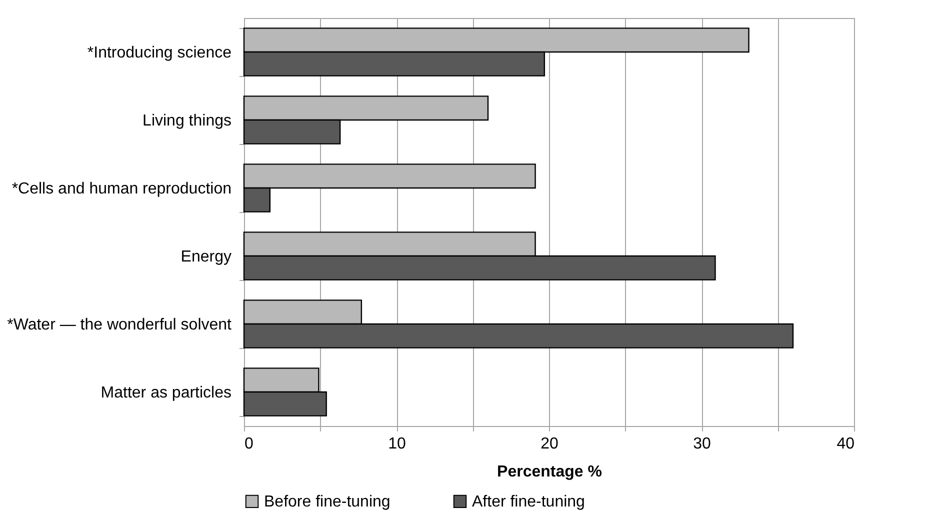 The width and height of the screenshot is (938, 520). I want to click on y-tick-label: Living things, so click(187, 121).